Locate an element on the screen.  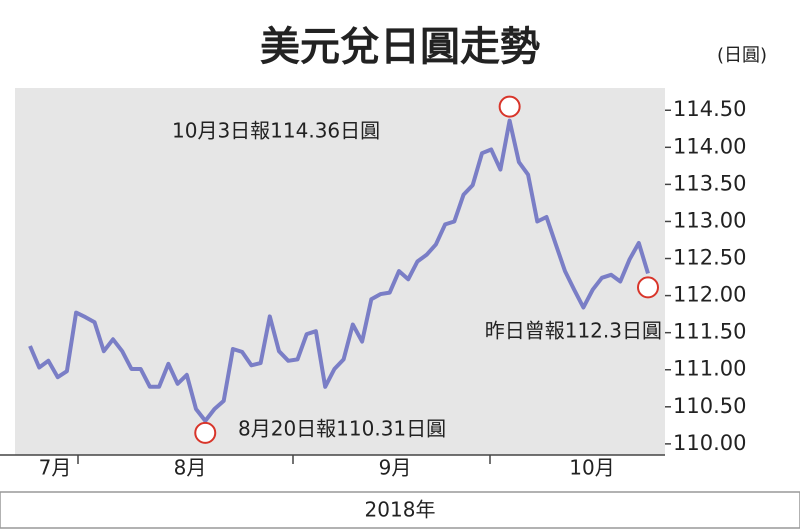
y-tick-label: 113.00 is located at coordinates (709, 220).